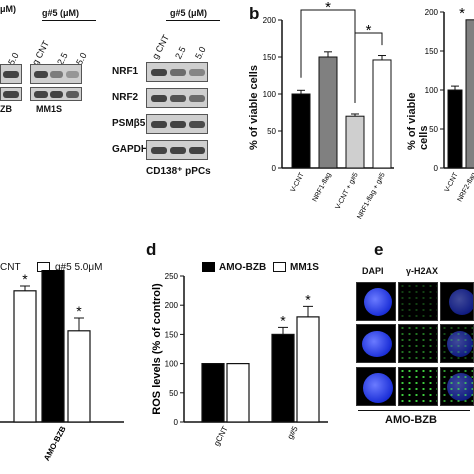 This screenshot has width=474, height=474. What do you see at coordinates (130, 149) in the screenshot?
I see `protein-gapdh: GAPDH` at bounding box center [130, 149].